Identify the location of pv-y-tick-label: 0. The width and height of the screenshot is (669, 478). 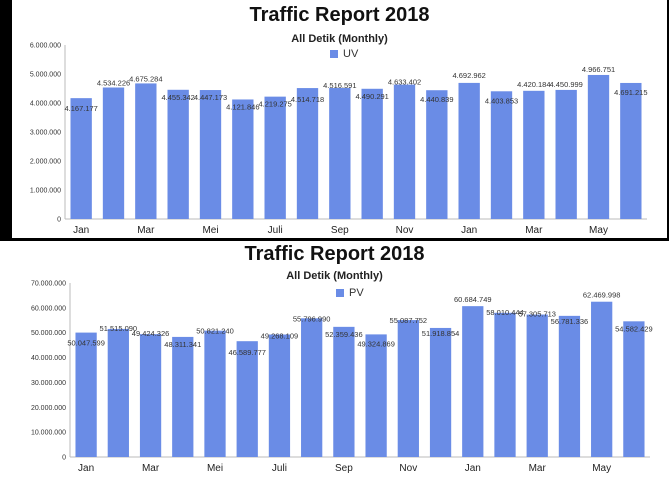
(64, 458).